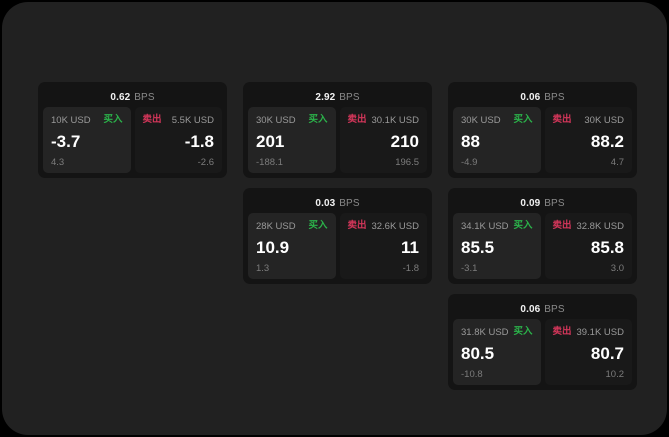  What do you see at coordinates (607, 248) in the screenshot?
I see `sell-value: 85.8` at bounding box center [607, 248].